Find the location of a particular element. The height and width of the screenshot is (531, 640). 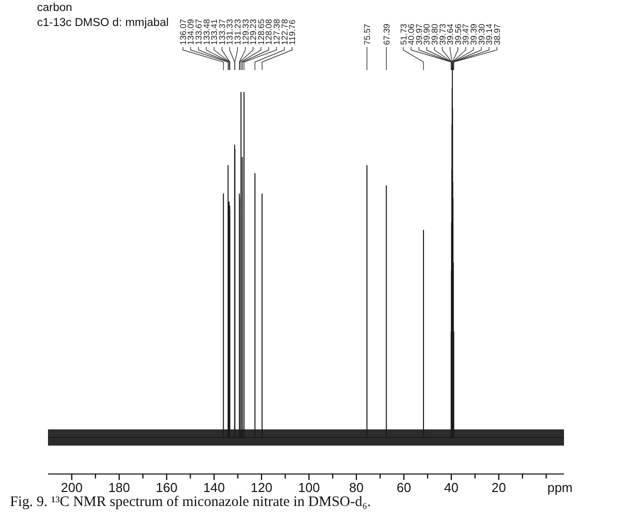

annotation: 129.33 is located at coordinates (245, 31).